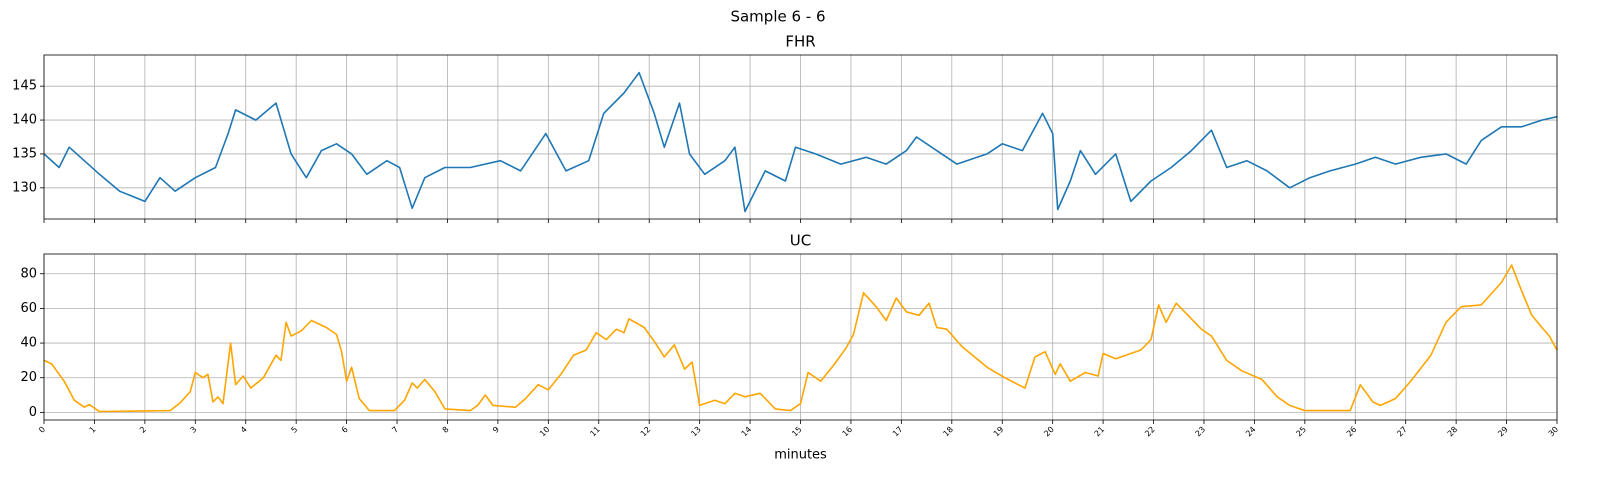 The width and height of the screenshot is (1606, 486). Describe the element at coordinates (24, 86) in the screenshot. I see `y-tick-label: 145` at that location.